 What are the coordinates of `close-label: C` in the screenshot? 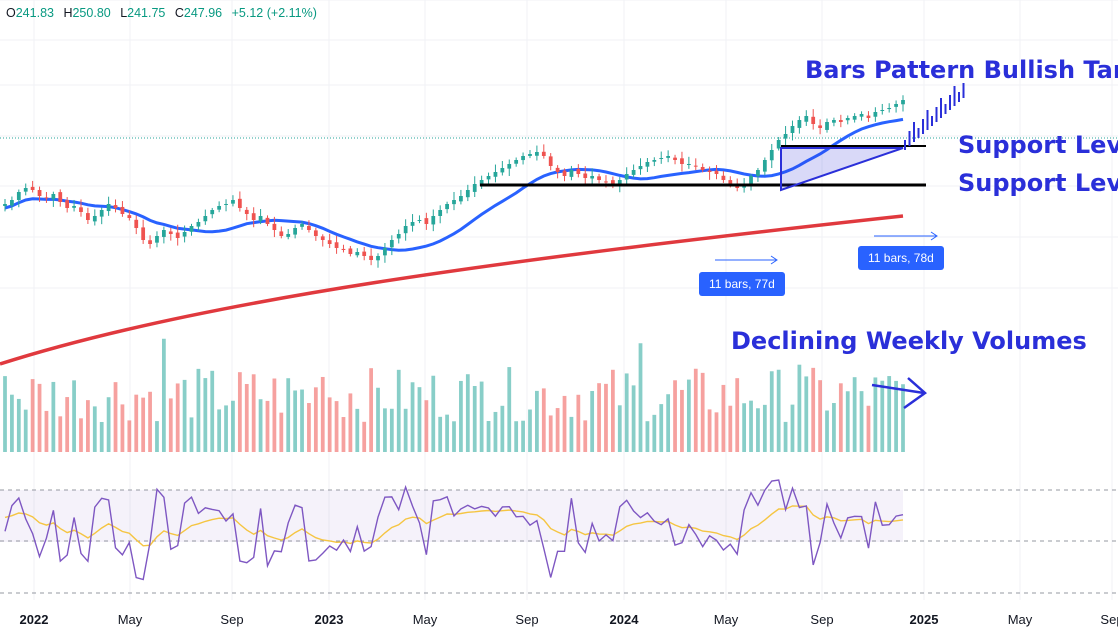 It's located at (179, 13).